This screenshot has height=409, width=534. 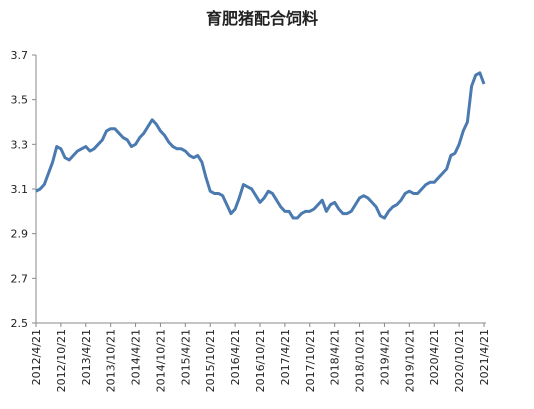 I want to click on x-tick-label: 2016/4/21, so click(x=235, y=357).